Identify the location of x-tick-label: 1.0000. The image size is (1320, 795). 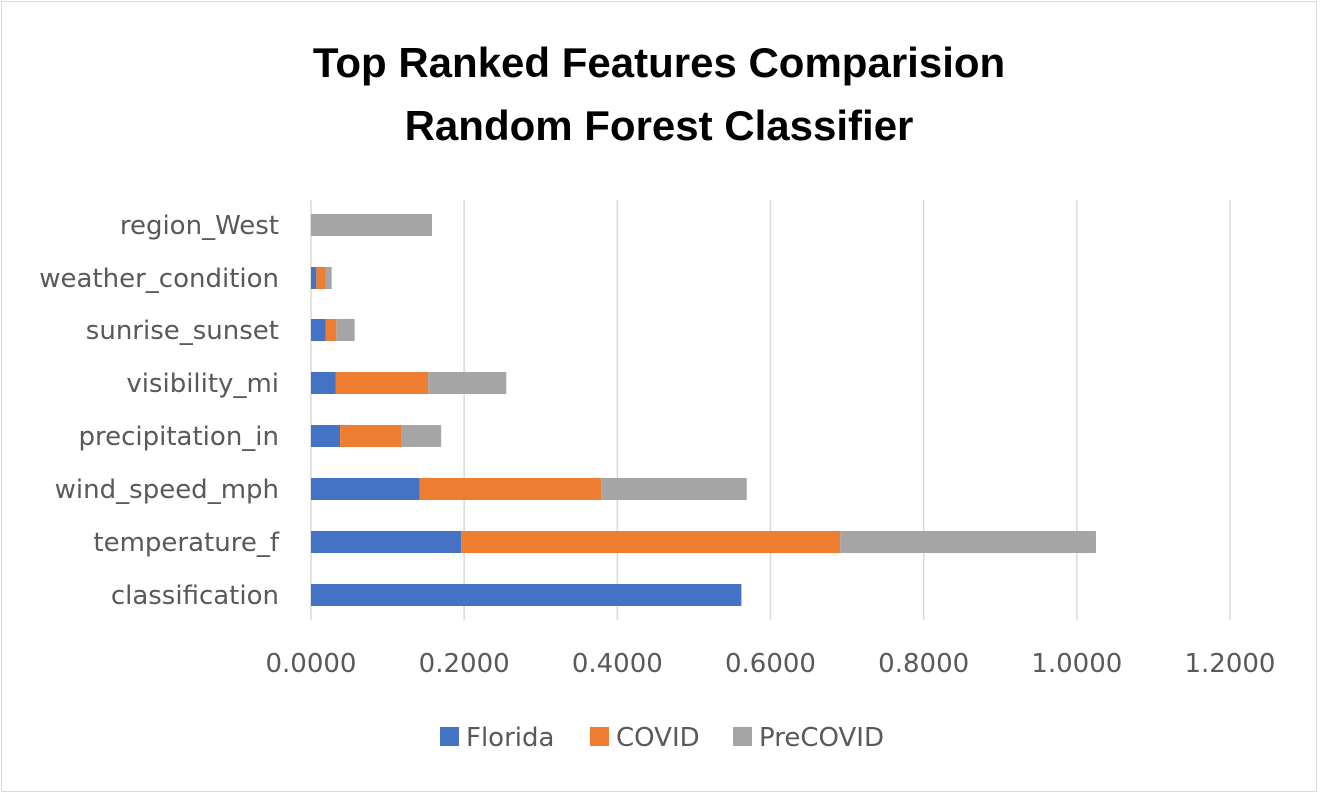
(1076, 664).